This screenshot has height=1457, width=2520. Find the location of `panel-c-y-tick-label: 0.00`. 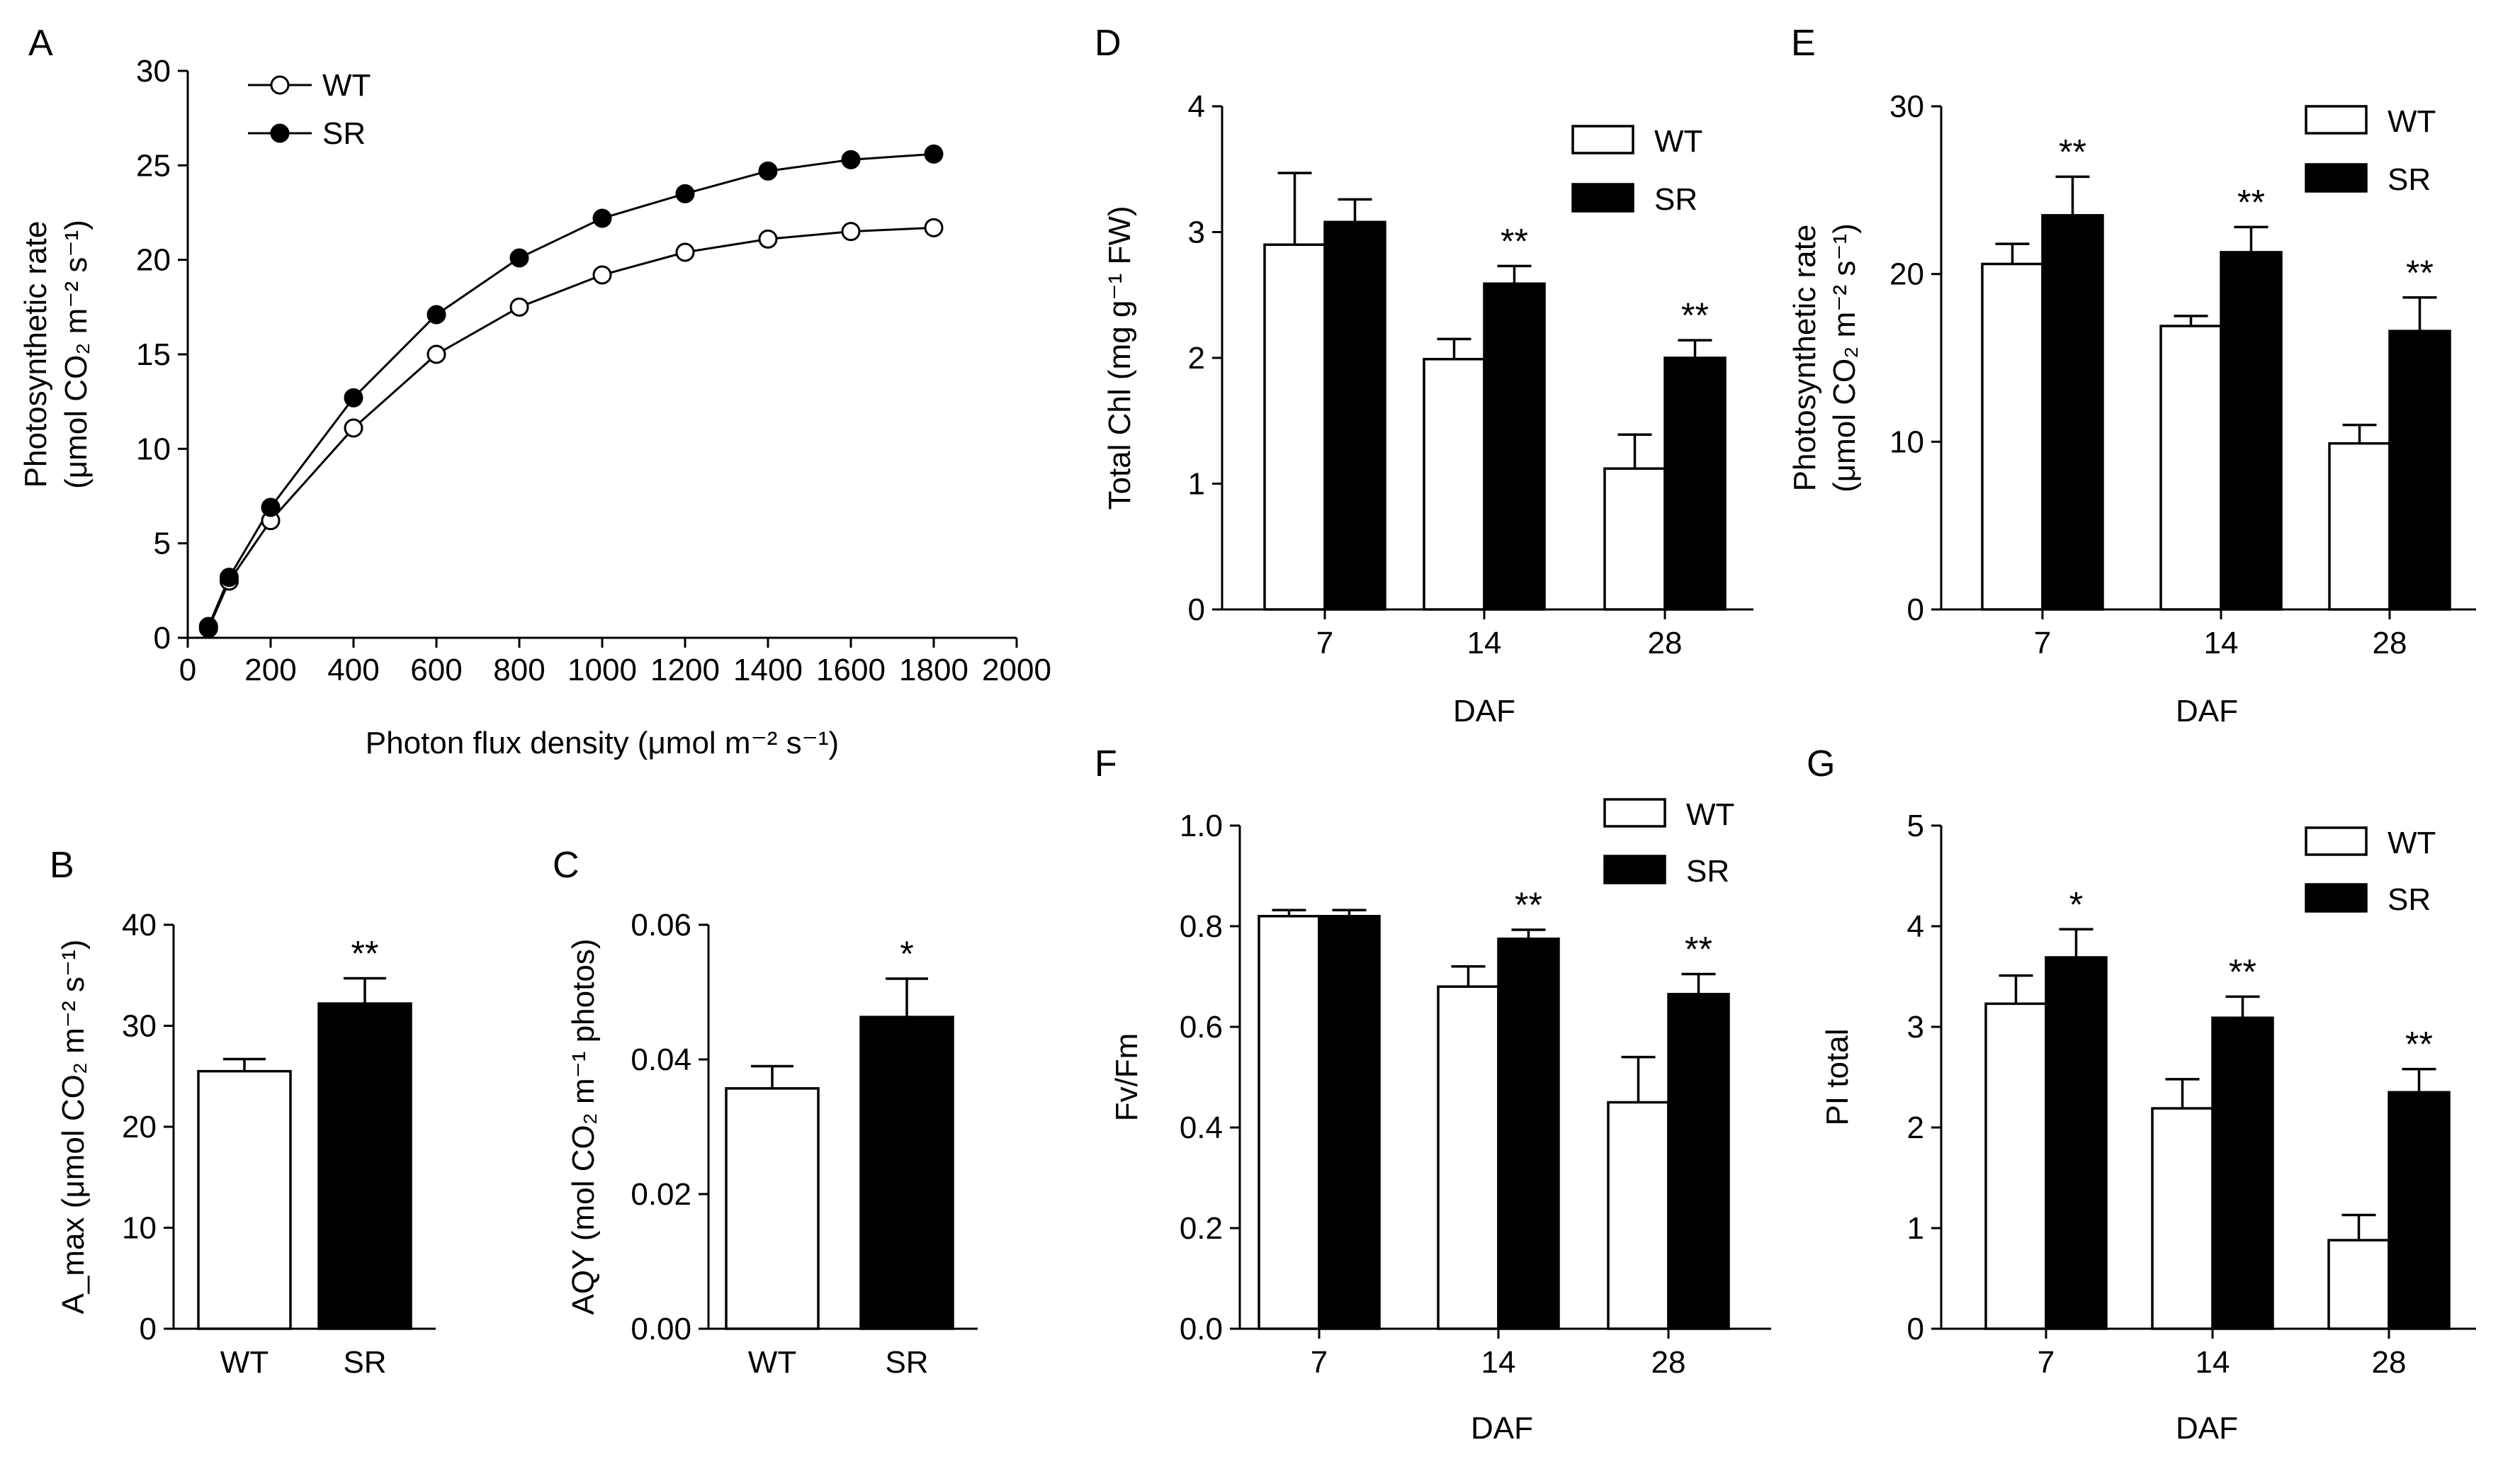

panel-c-y-tick-label: 0.00 is located at coordinates (661, 1329).